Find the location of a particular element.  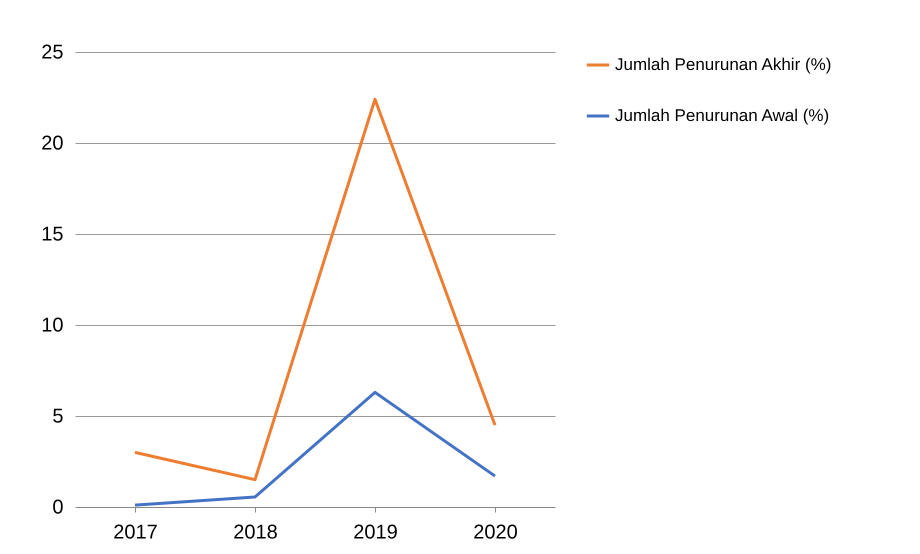

y-tick-label: 25 is located at coordinates (52, 53).